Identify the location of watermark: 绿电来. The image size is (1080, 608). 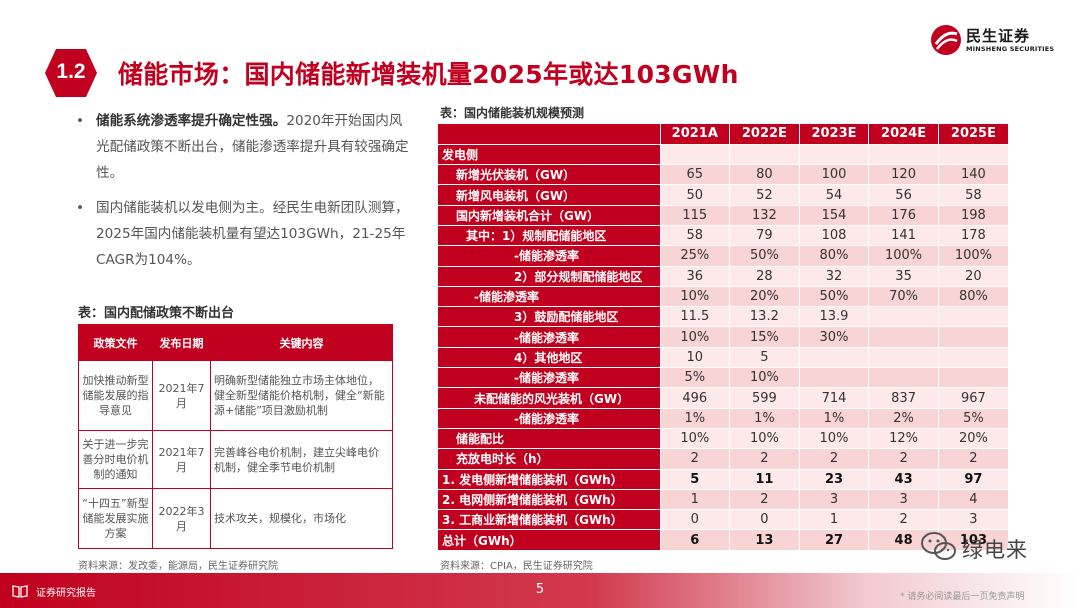
(985, 550).